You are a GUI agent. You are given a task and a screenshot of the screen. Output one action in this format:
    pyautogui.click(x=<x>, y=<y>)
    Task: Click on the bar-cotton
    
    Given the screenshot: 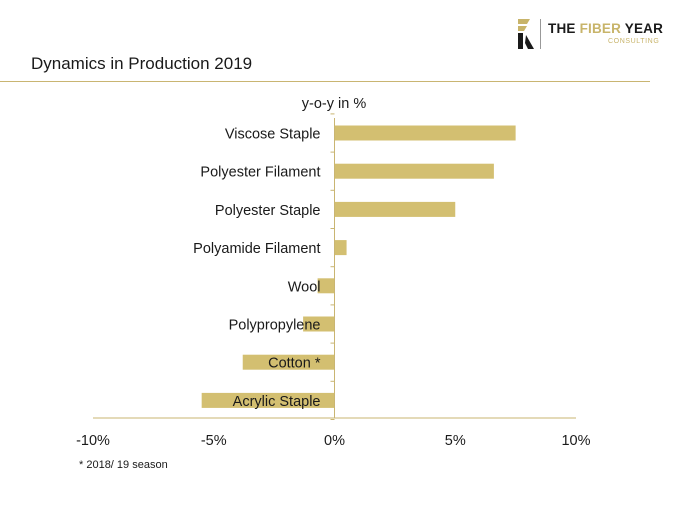 What is the action you would take?
    pyautogui.click(x=288, y=362)
    